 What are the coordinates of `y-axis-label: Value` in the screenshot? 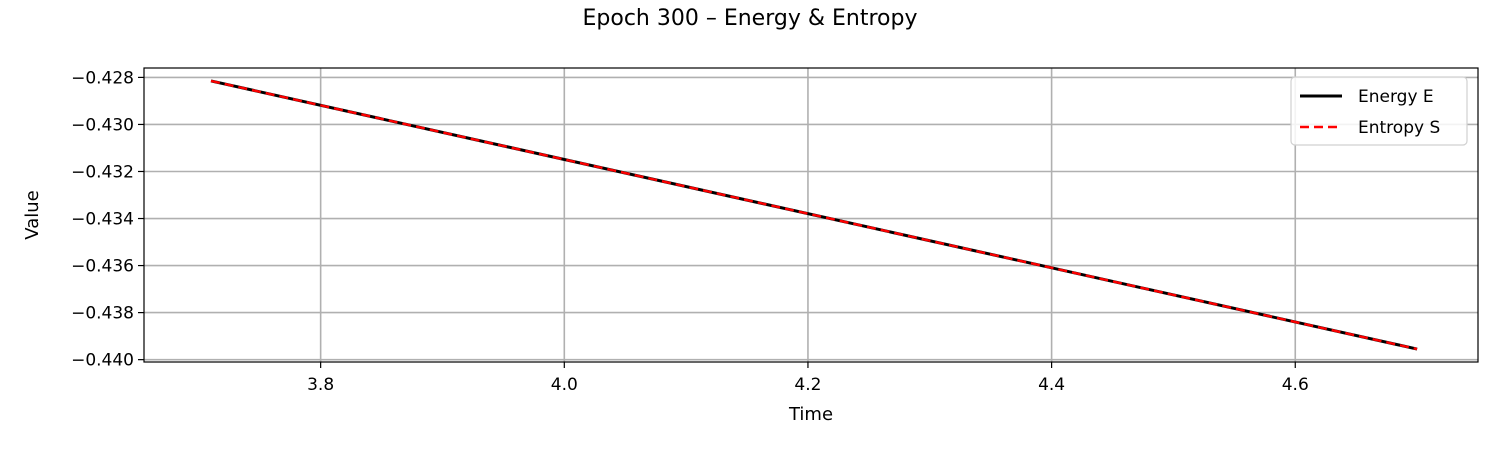 It's located at (32, 214).